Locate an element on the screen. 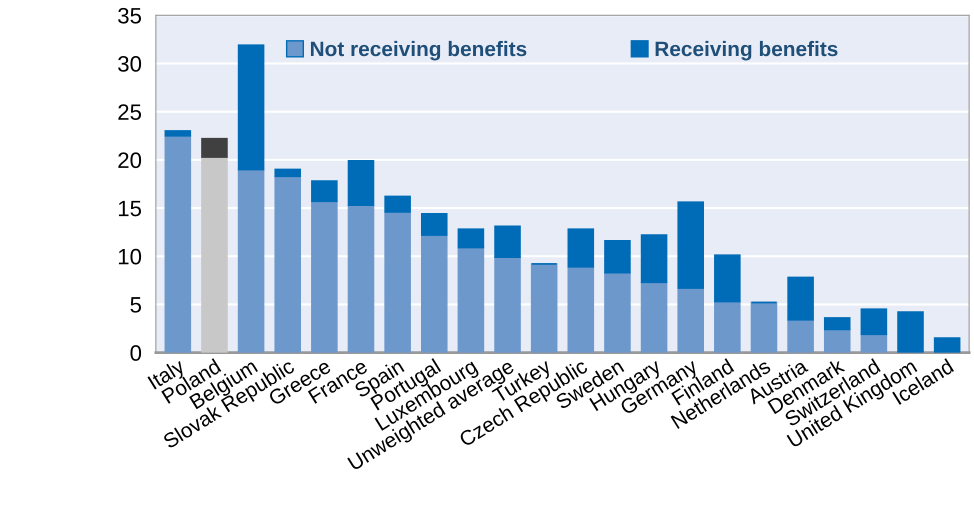  y-tick-label: 30 is located at coordinates (130, 64).